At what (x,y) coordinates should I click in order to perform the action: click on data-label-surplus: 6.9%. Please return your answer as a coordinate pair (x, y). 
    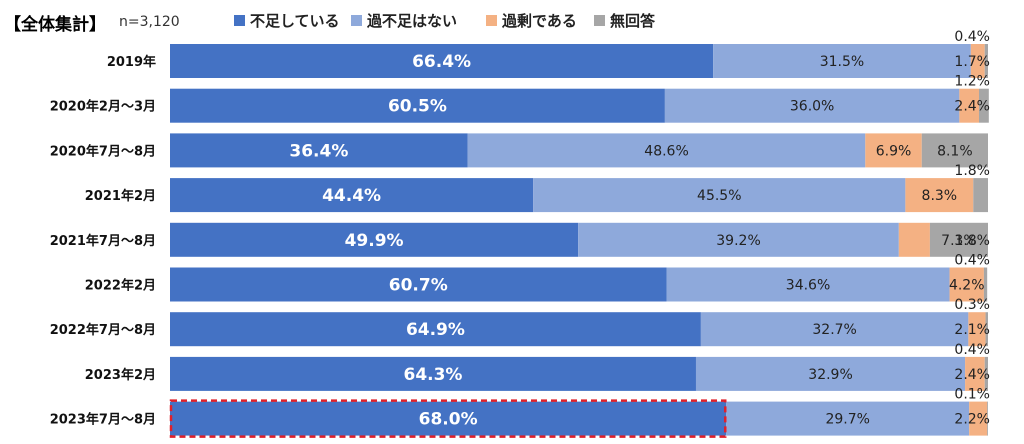
    Looking at the image, I should click on (894, 151).